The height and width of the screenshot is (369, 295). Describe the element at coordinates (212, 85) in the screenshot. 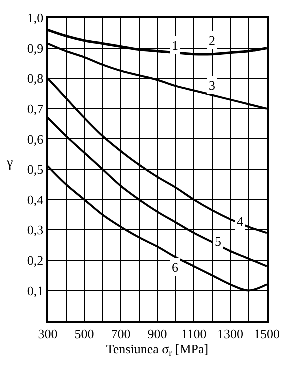

I see `series-label: 3` at that location.